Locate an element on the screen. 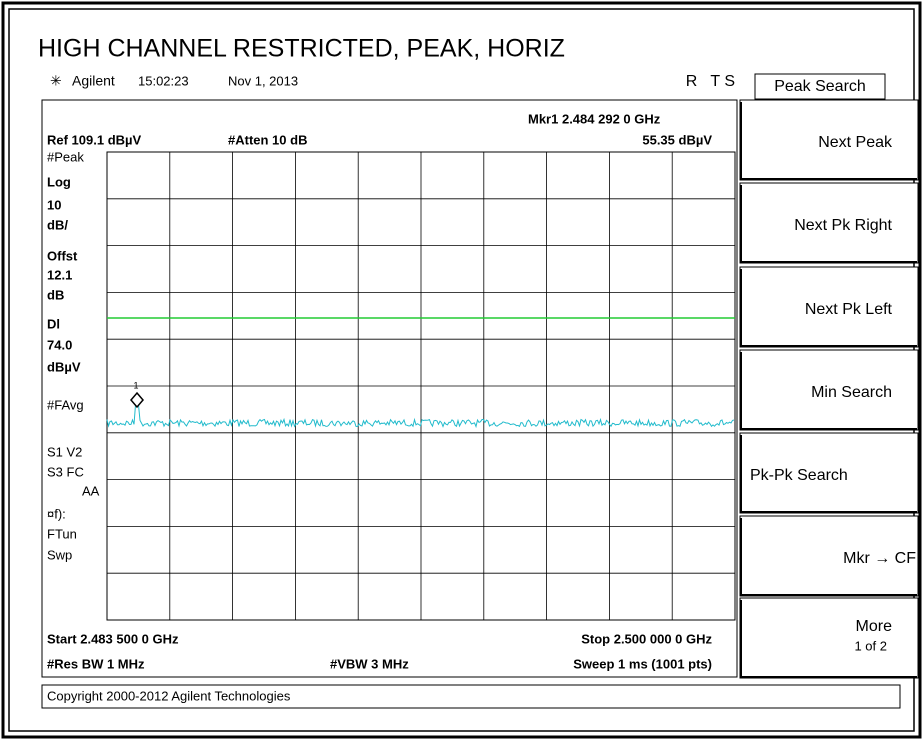 This screenshot has height=745, width=923. left-label: AA is located at coordinates (91, 490).